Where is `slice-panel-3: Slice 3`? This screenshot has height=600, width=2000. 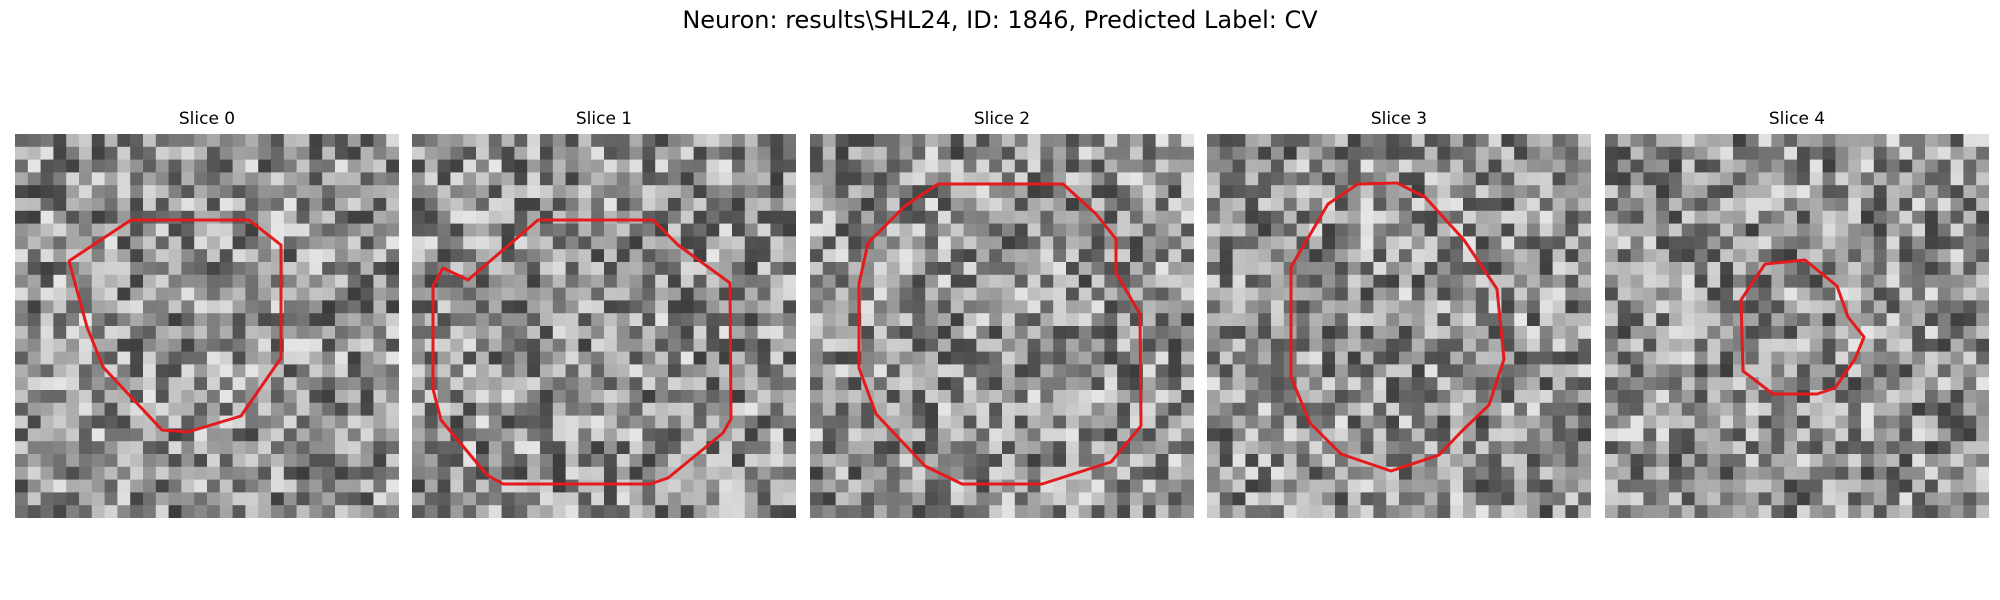 slice-panel-3: Slice 3 is located at coordinates (1399, 313).